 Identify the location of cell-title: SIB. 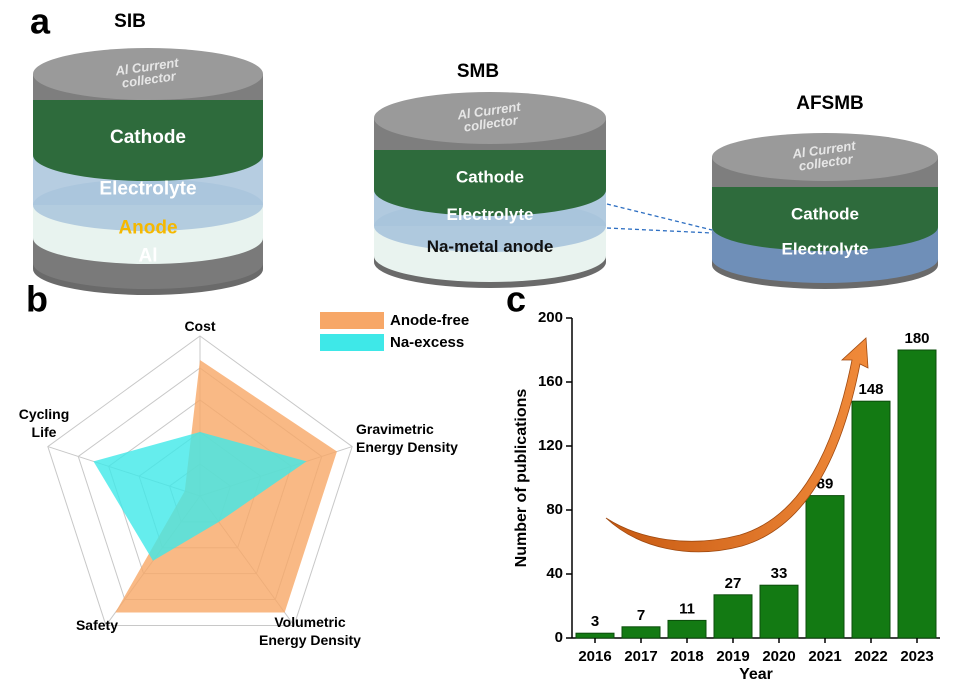
(130, 21).